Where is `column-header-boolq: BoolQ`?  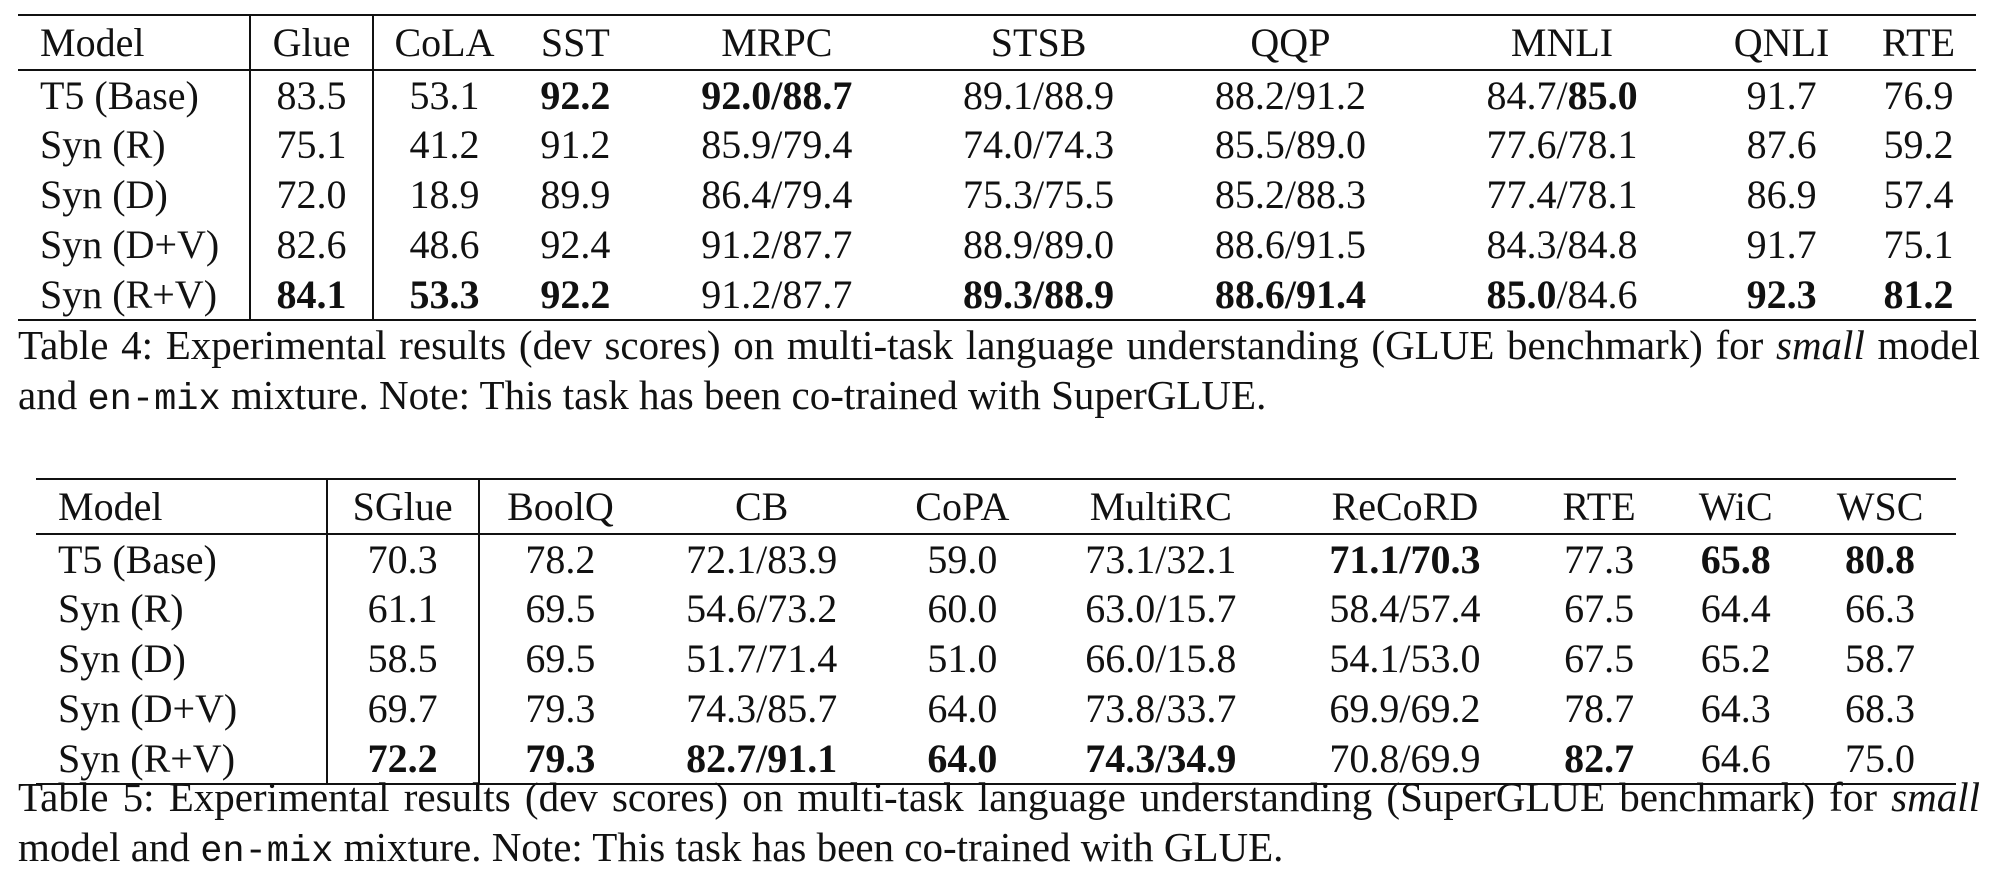
column-header-boolq: BoolQ is located at coordinates (560, 506).